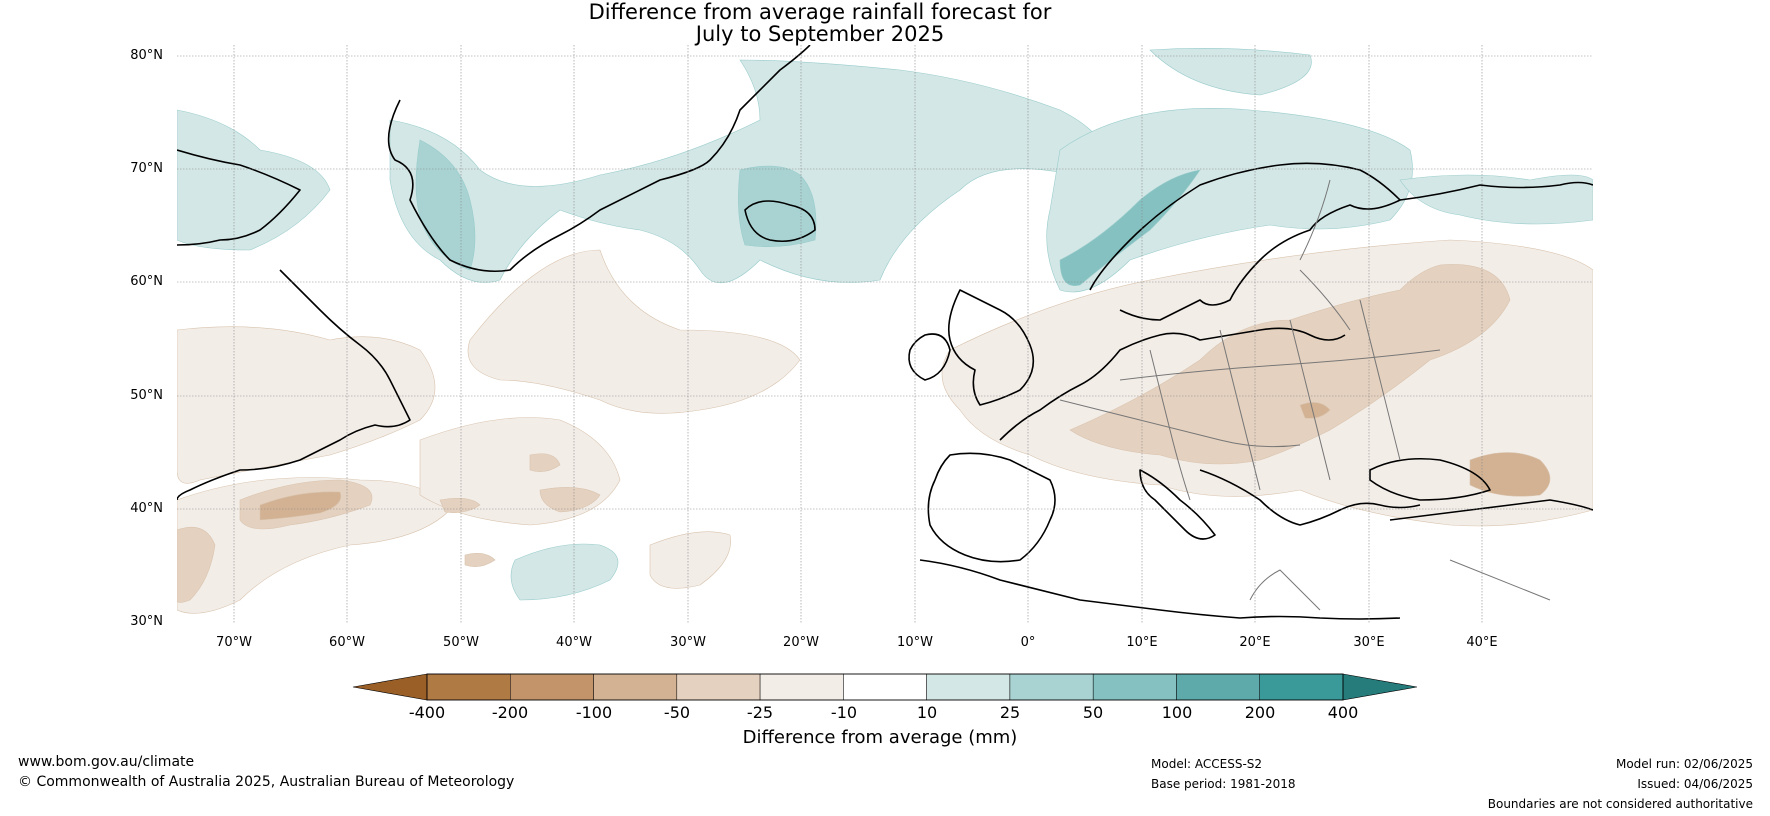 This screenshot has width=1770, height=816. I want to click on lon-label-10e: 10°E, so click(1142, 642).